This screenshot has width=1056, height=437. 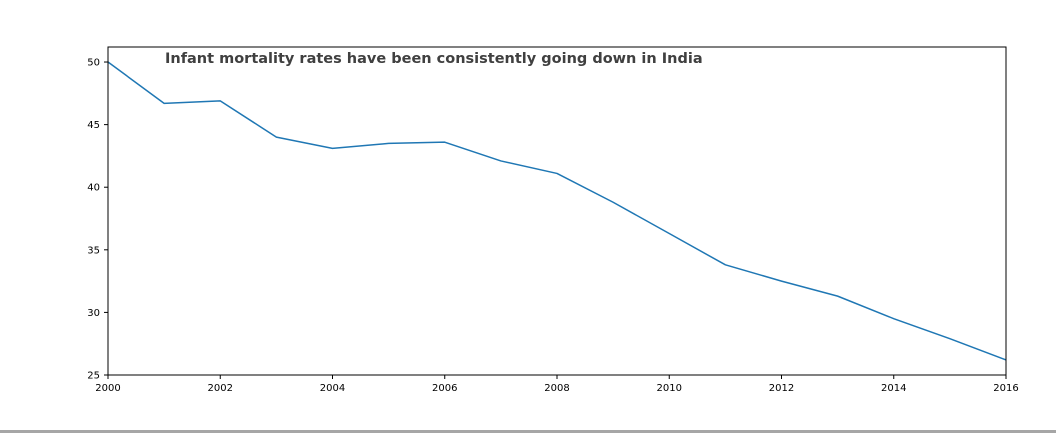 I want to click on x-tick-label: 2010, so click(x=669, y=388).